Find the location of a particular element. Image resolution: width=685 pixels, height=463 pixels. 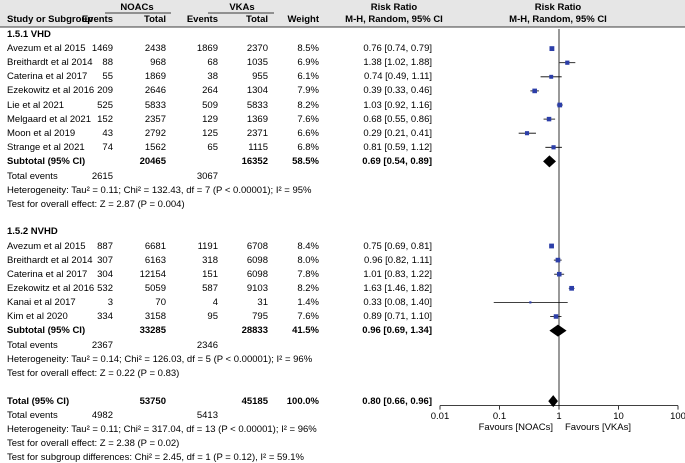

total-vkas: 2371 is located at coordinates (257, 133).